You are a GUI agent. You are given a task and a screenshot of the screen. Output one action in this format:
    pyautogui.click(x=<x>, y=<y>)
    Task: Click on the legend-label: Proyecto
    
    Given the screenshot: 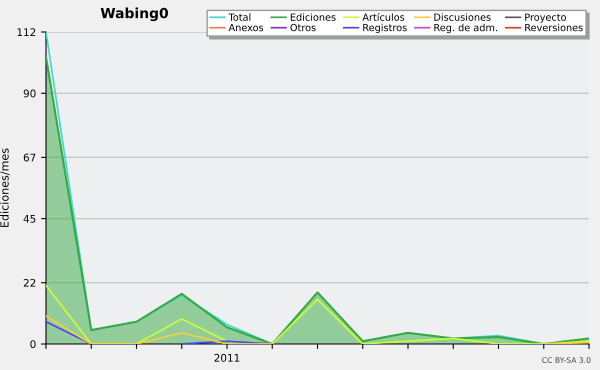 What is the action you would take?
    pyautogui.click(x=545, y=18)
    